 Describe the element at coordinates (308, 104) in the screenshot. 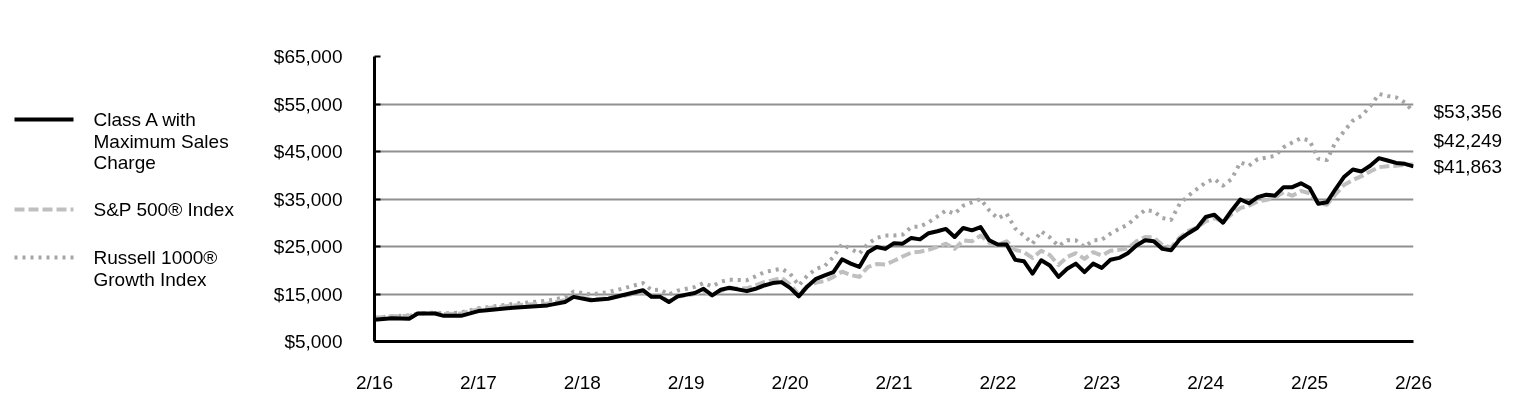

I see `y-tick-label: $55,000` at that location.